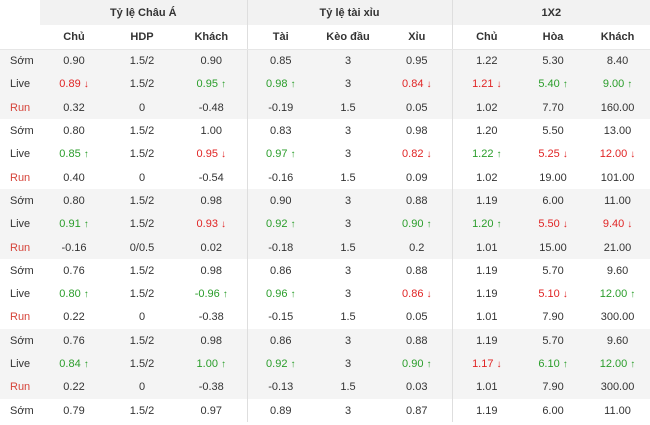 This screenshot has width=650, height=425. Describe the element at coordinates (281, 177) in the screenshot. I see `odds-value: -0.16` at that location.